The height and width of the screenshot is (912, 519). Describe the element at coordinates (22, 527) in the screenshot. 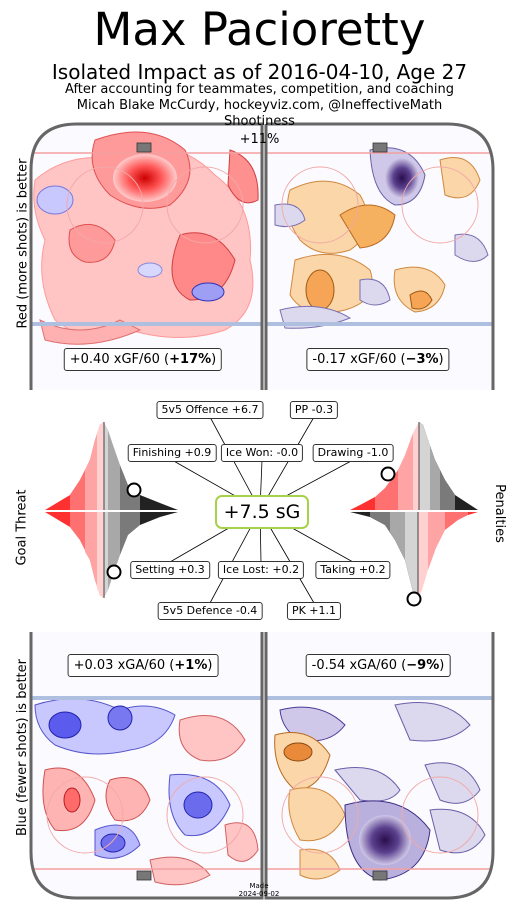

I see `goal-threat-label: Goal Threat` at that location.